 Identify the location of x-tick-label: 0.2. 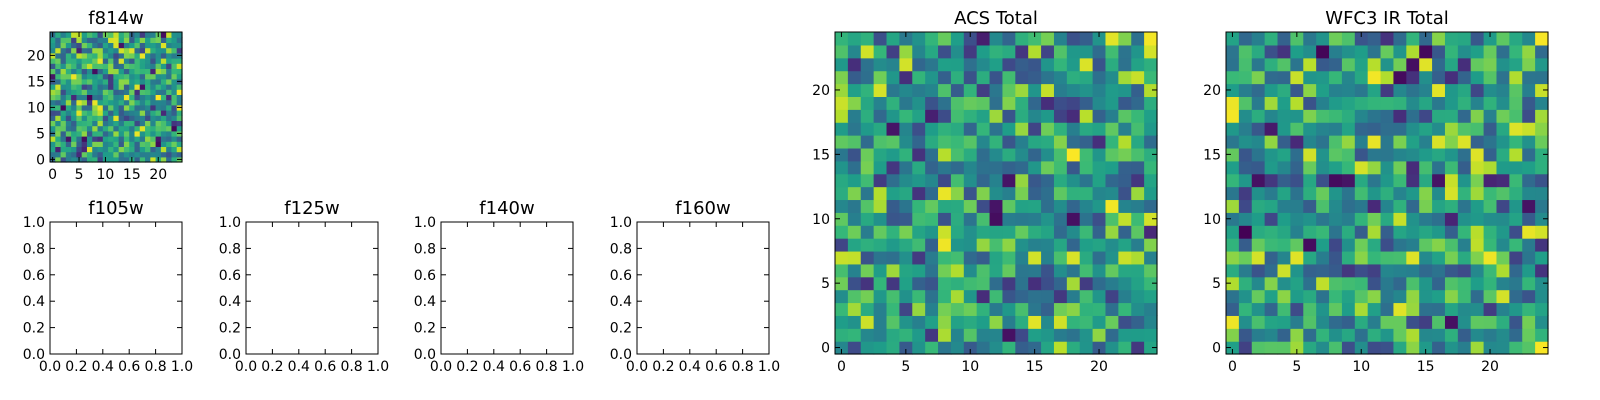
(76, 367).